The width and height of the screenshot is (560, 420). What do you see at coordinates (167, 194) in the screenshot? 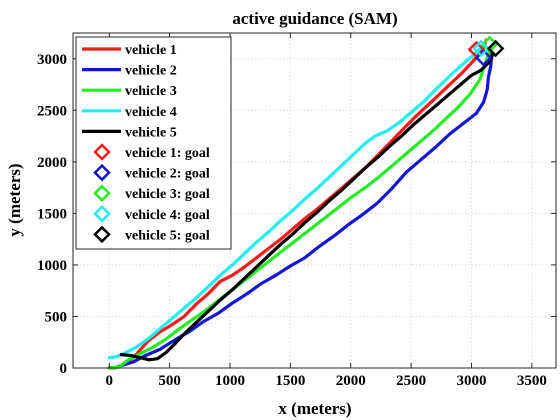
I see `legend-label: vehicle 3: goal` at bounding box center [167, 194].